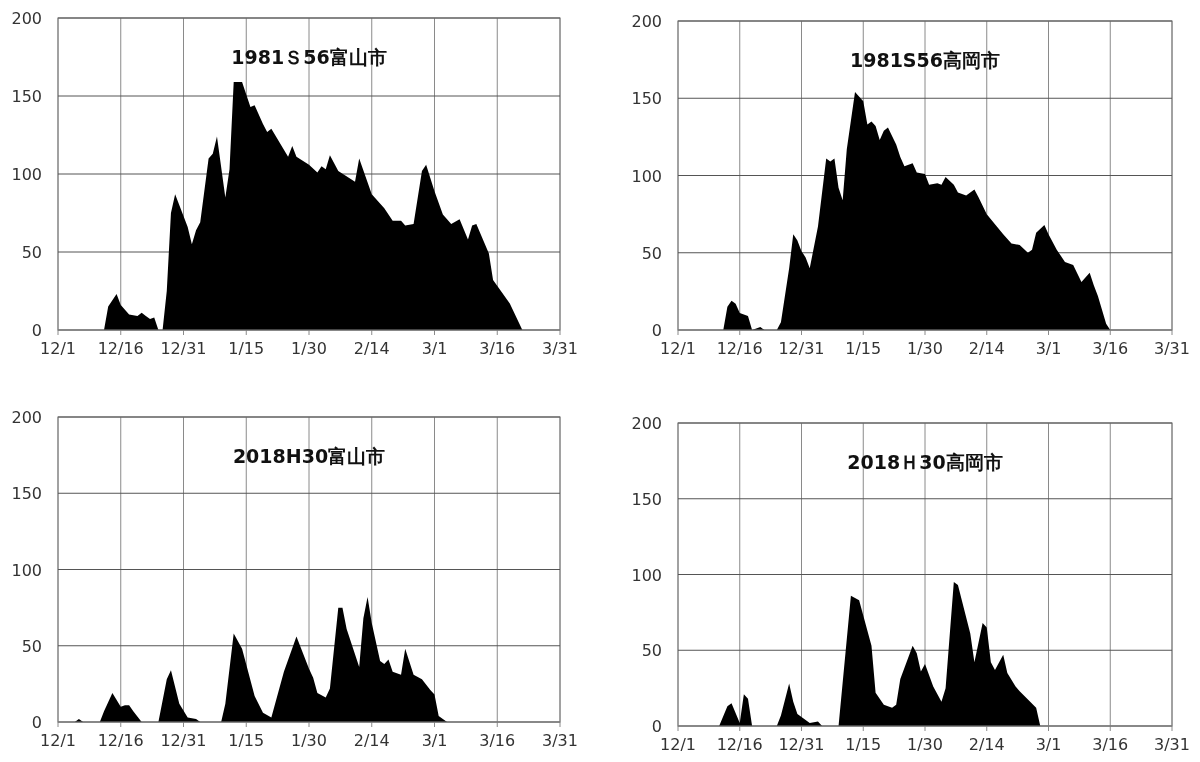  I want to click on text: 1981Ｓ56富山市, so click(309, 57).